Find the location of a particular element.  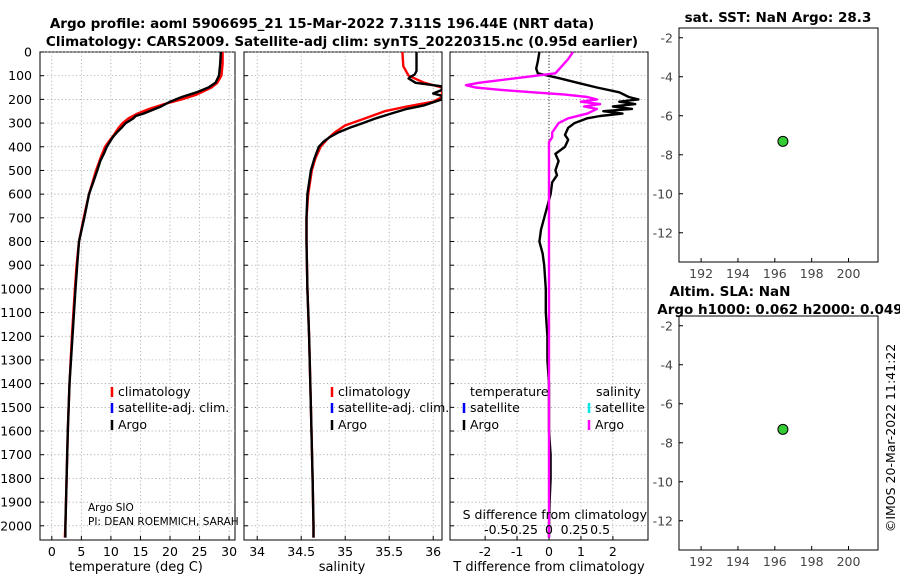

depth-tick-label: 1000 is located at coordinates (16, 288).